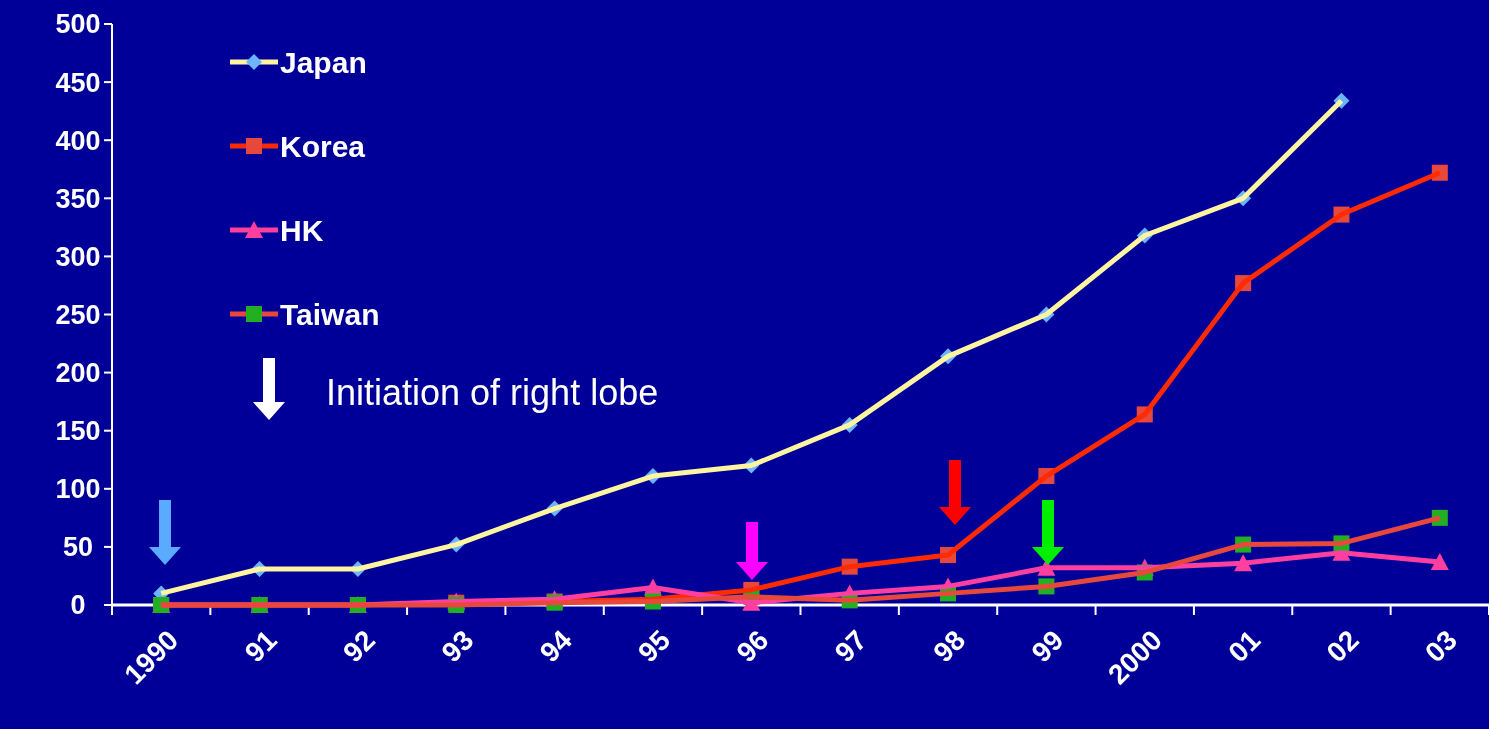 The height and width of the screenshot is (729, 1489). What do you see at coordinates (330, 314) in the screenshot?
I see `legend-label: Taiwan` at bounding box center [330, 314].